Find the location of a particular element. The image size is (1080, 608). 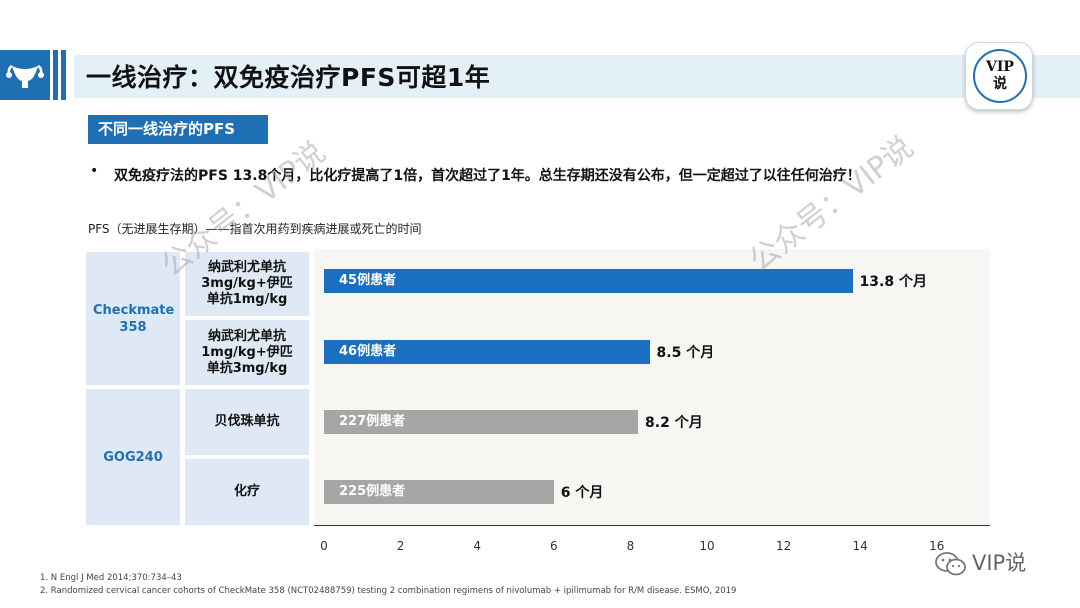

trial-label: Checkmate 358 is located at coordinates (134, 318).